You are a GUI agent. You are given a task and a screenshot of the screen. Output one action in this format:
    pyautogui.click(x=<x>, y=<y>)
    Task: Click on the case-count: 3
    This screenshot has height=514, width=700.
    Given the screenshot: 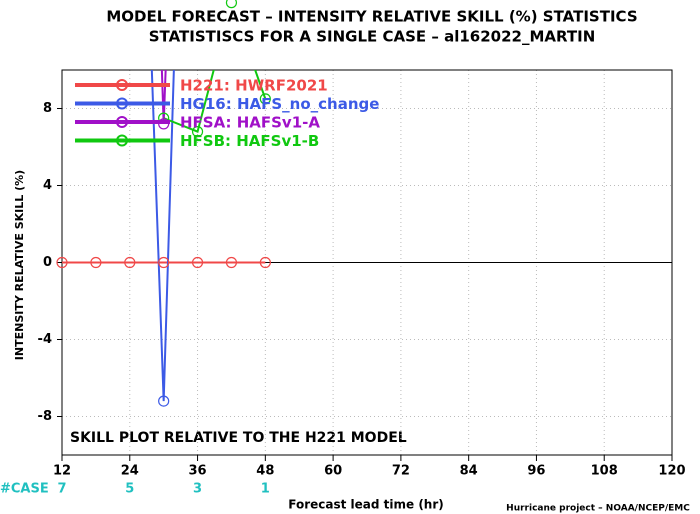 What is the action you would take?
    pyautogui.click(x=197, y=489)
    